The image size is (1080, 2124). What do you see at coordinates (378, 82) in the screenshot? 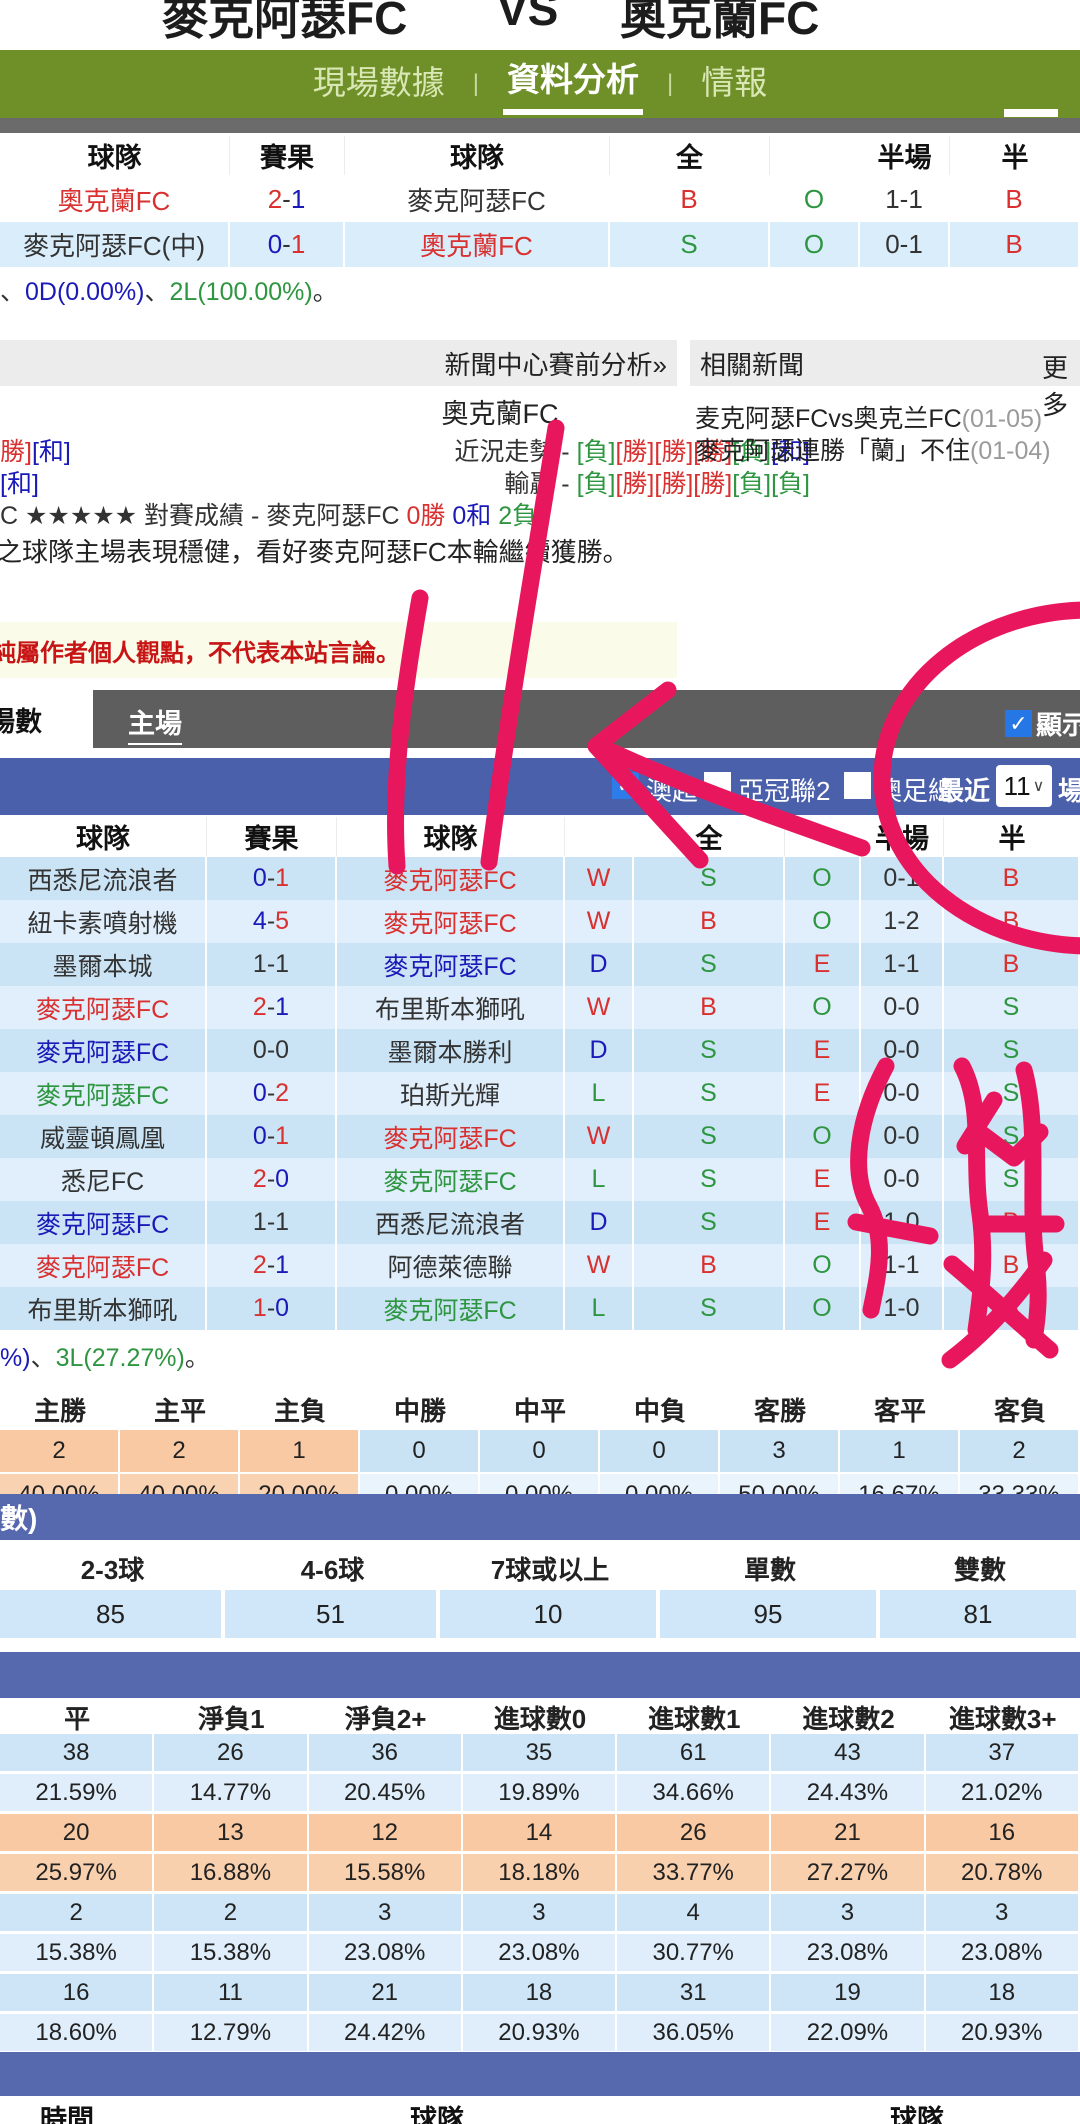
I see `tab-live-data: 現場數據` at bounding box center [378, 82].